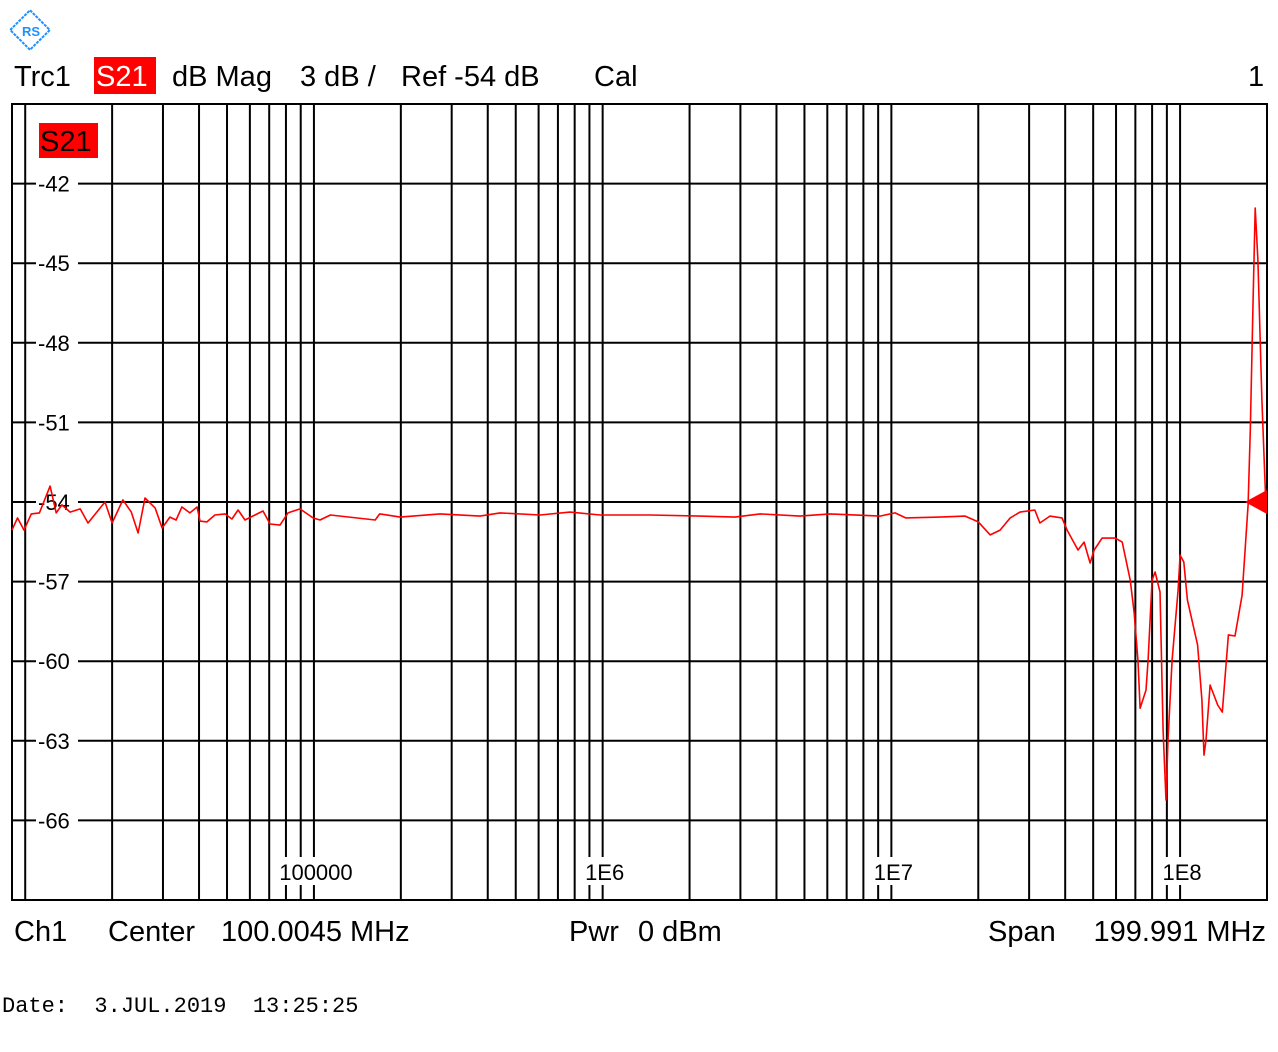  What do you see at coordinates (54, 582) in the screenshot?
I see `y-tick-label: -57` at bounding box center [54, 582].